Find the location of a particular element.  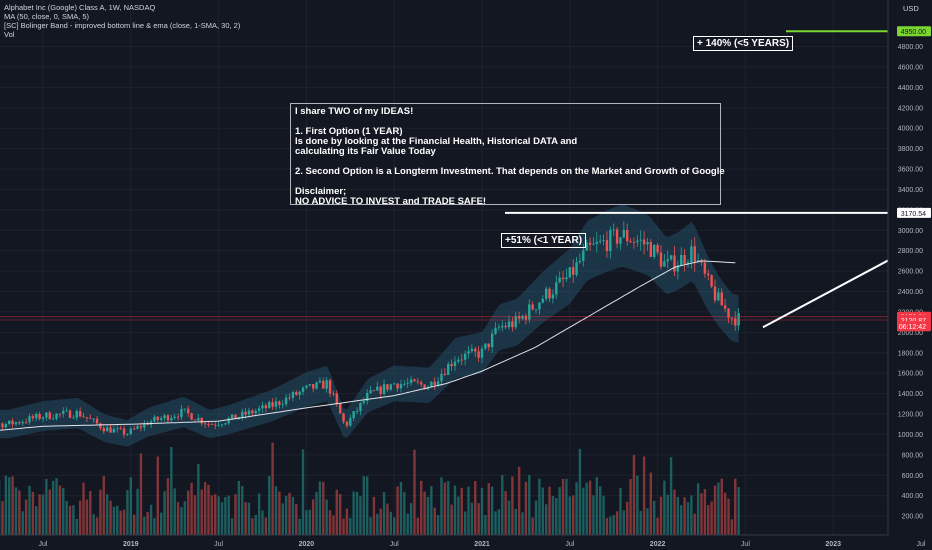

target-label-long: + 140% (<5 YEARS) is located at coordinates (743, 43).